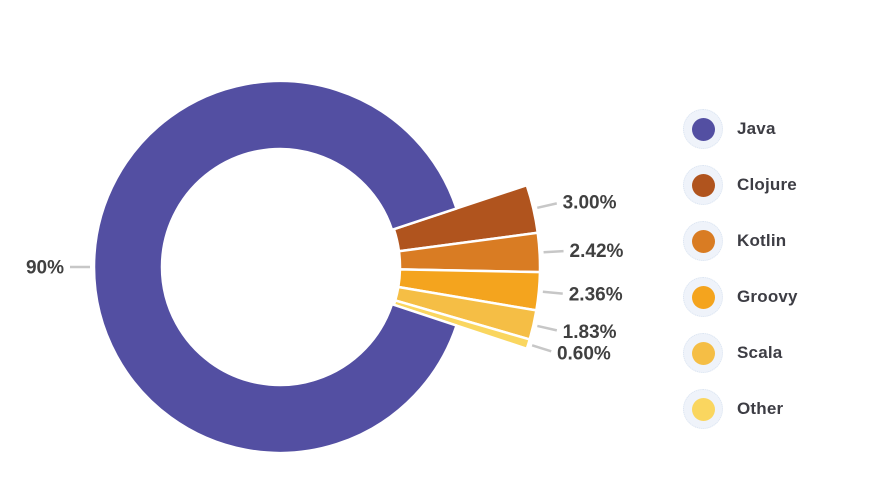 The width and height of the screenshot is (878, 491). I want to click on legend-item-groovy: Groovy, so click(740, 297).